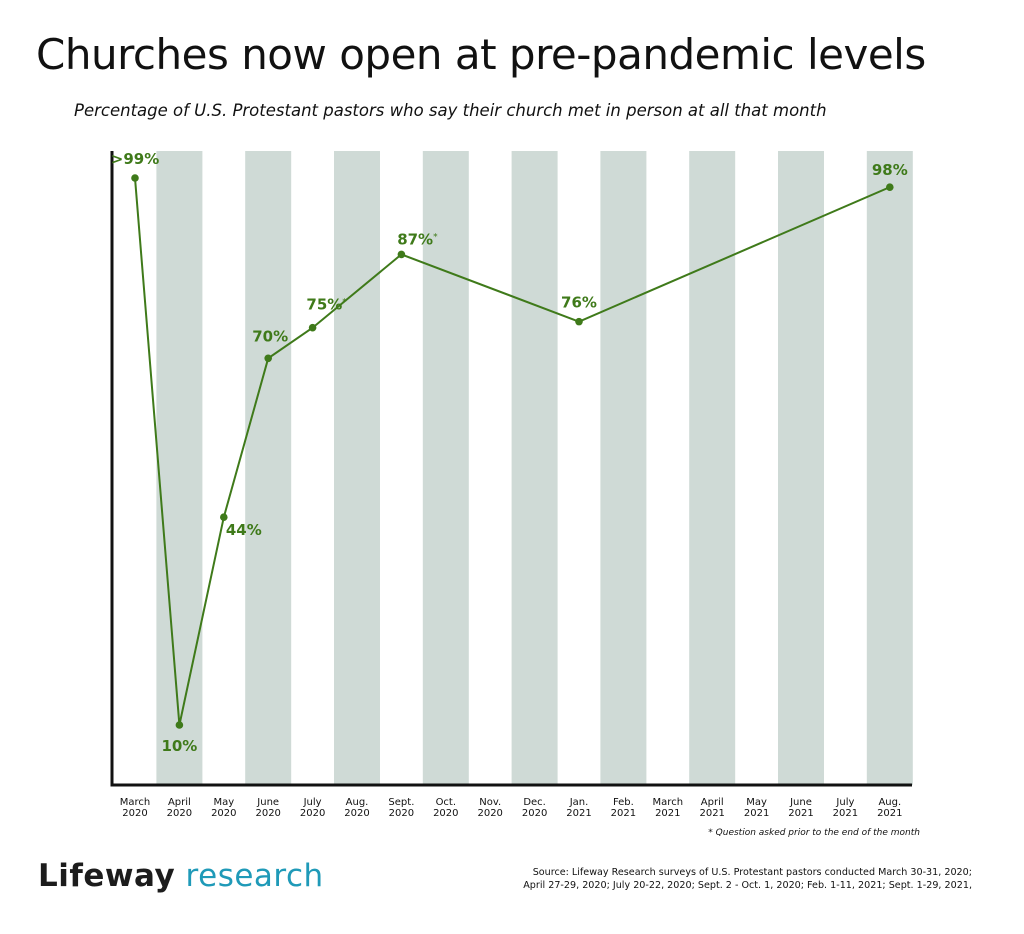 The image size is (1024, 934). What do you see at coordinates (223, 808) in the screenshot?
I see `x-tick-label: May 2020` at bounding box center [223, 808].